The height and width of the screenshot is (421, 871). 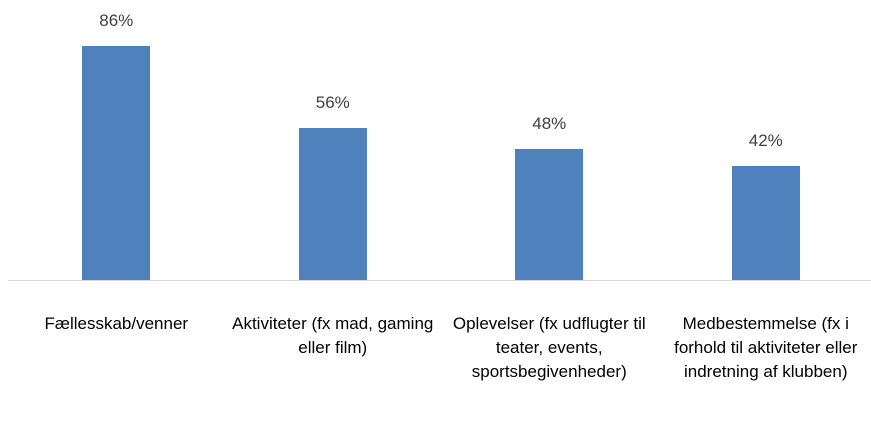 What do you see at coordinates (116, 323) in the screenshot?
I see `x-tick-label: Fællesskab/venner` at bounding box center [116, 323].